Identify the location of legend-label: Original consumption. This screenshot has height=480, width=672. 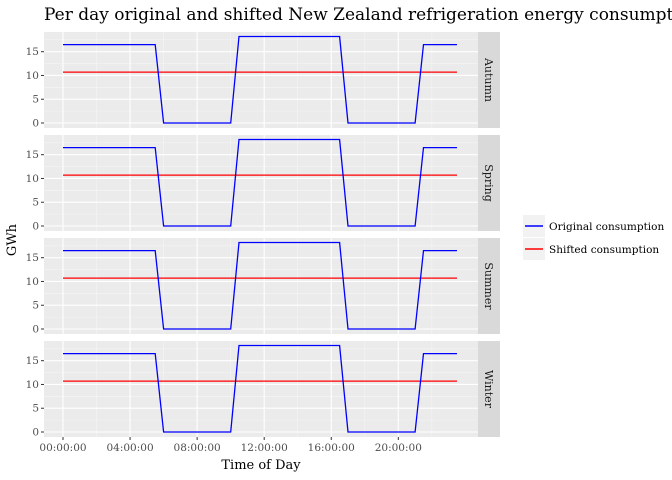
(606, 227).